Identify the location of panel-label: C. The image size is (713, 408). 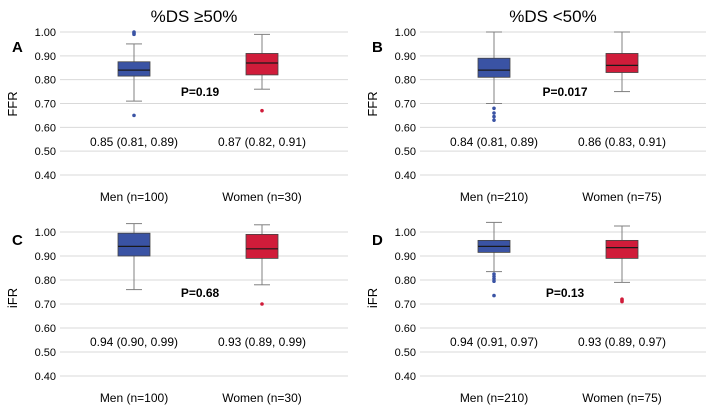
(17, 240).